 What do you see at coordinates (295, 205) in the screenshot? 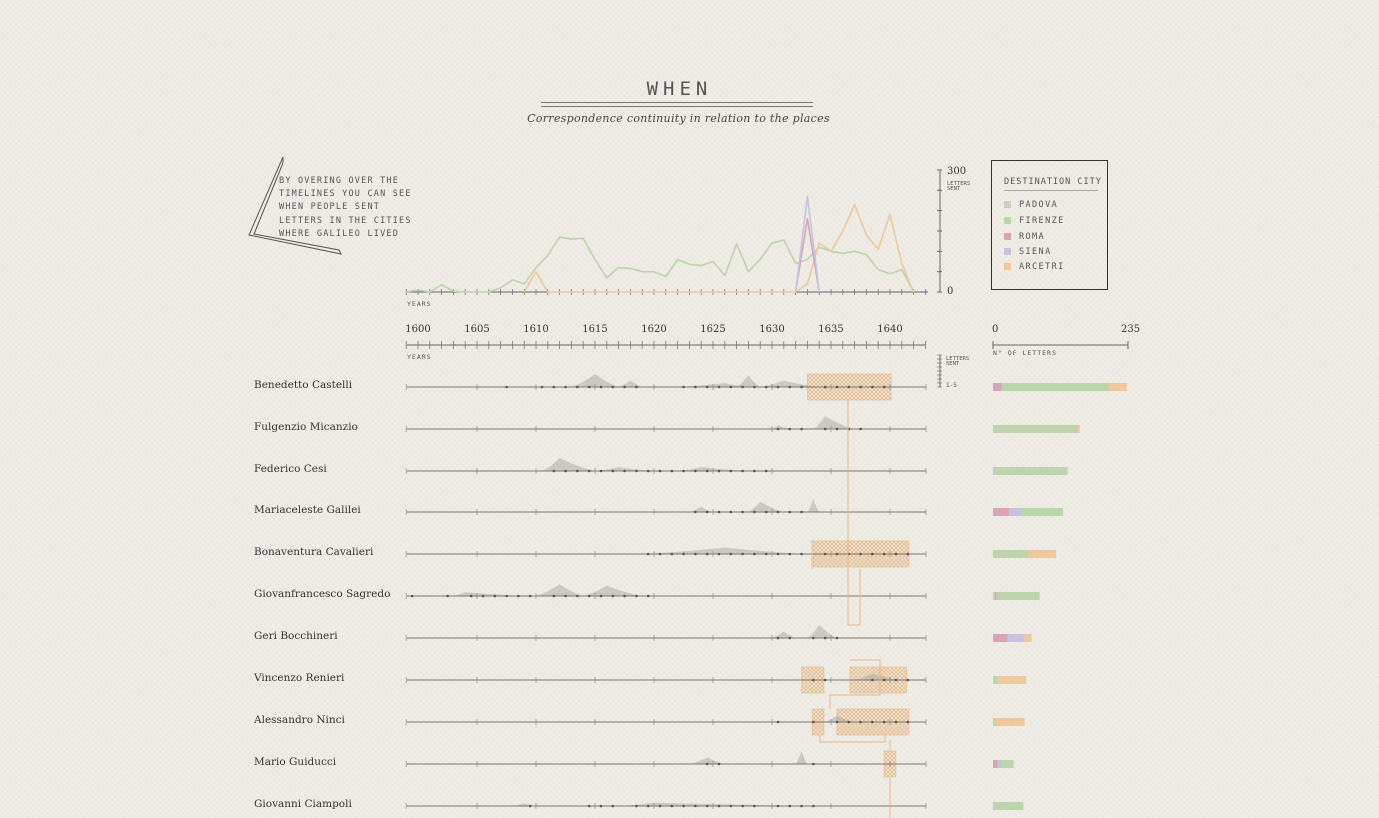
I see `hint-triangle` at bounding box center [295, 205].